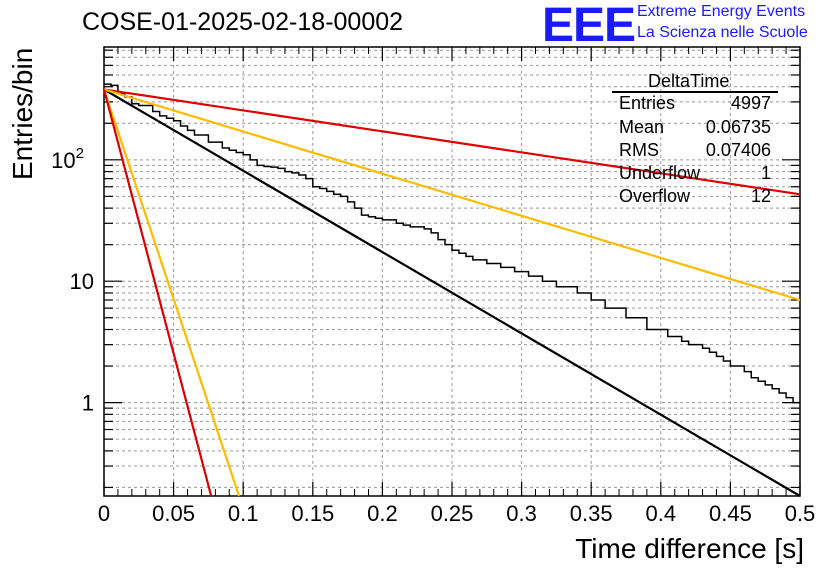 This screenshot has height=572, width=836. What do you see at coordinates (382, 513) in the screenshot?
I see `x-tick-label: 0.2` at bounding box center [382, 513].